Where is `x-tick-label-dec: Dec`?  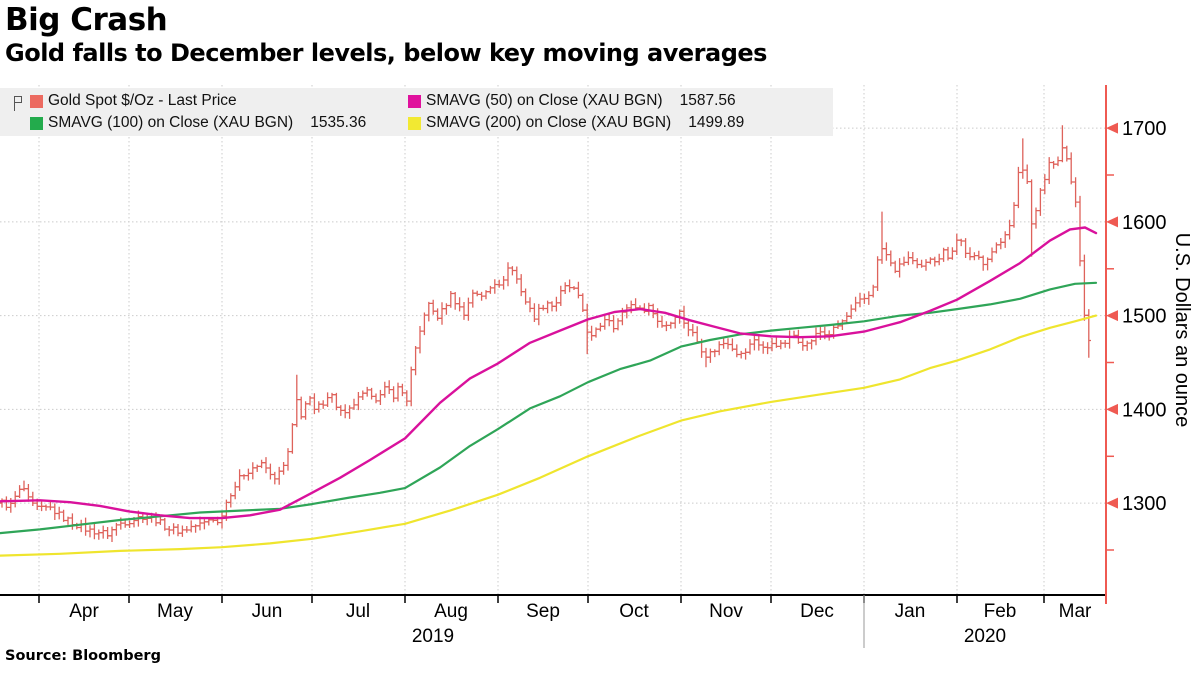
x-tick-label-dec: Dec is located at coordinates (817, 611).